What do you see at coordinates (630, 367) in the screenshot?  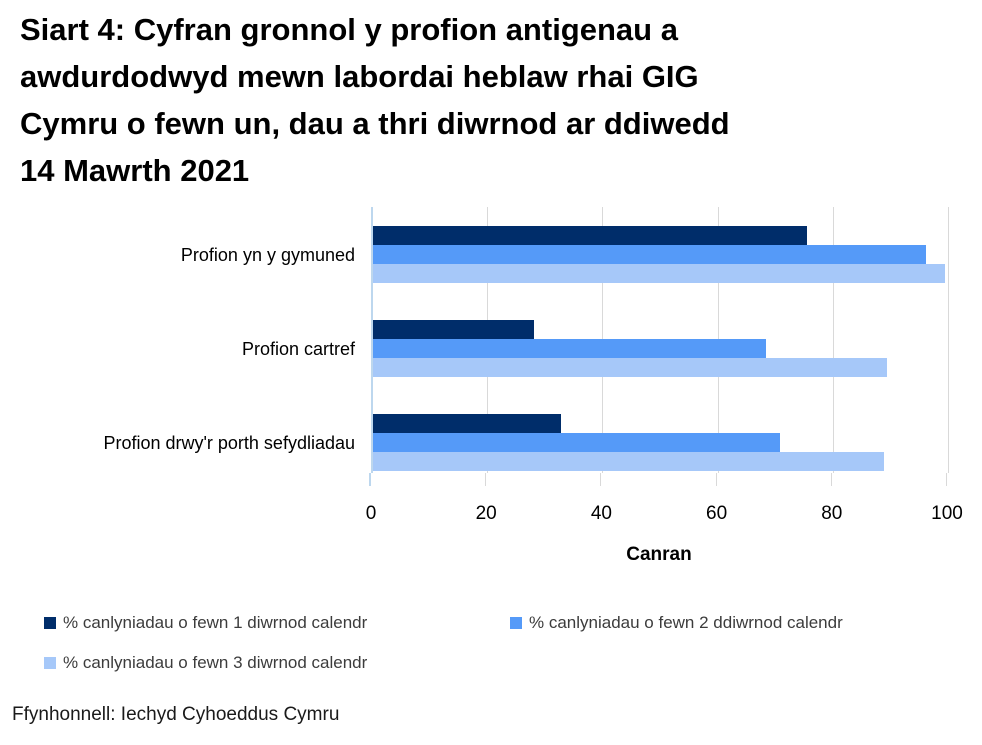 I see `bar-series3-category2` at bounding box center [630, 367].